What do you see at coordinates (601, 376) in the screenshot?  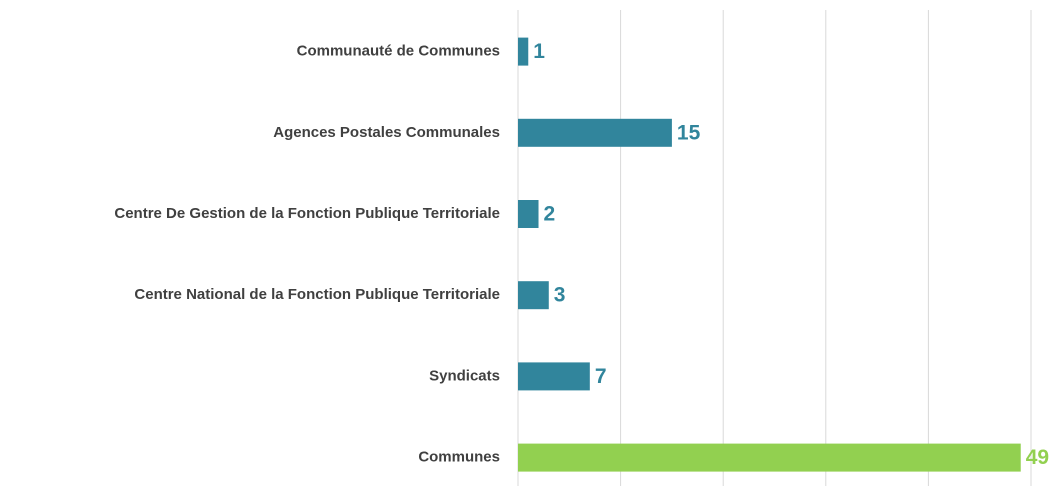 I see `value-label: 7` at bounding box center [601, 376].